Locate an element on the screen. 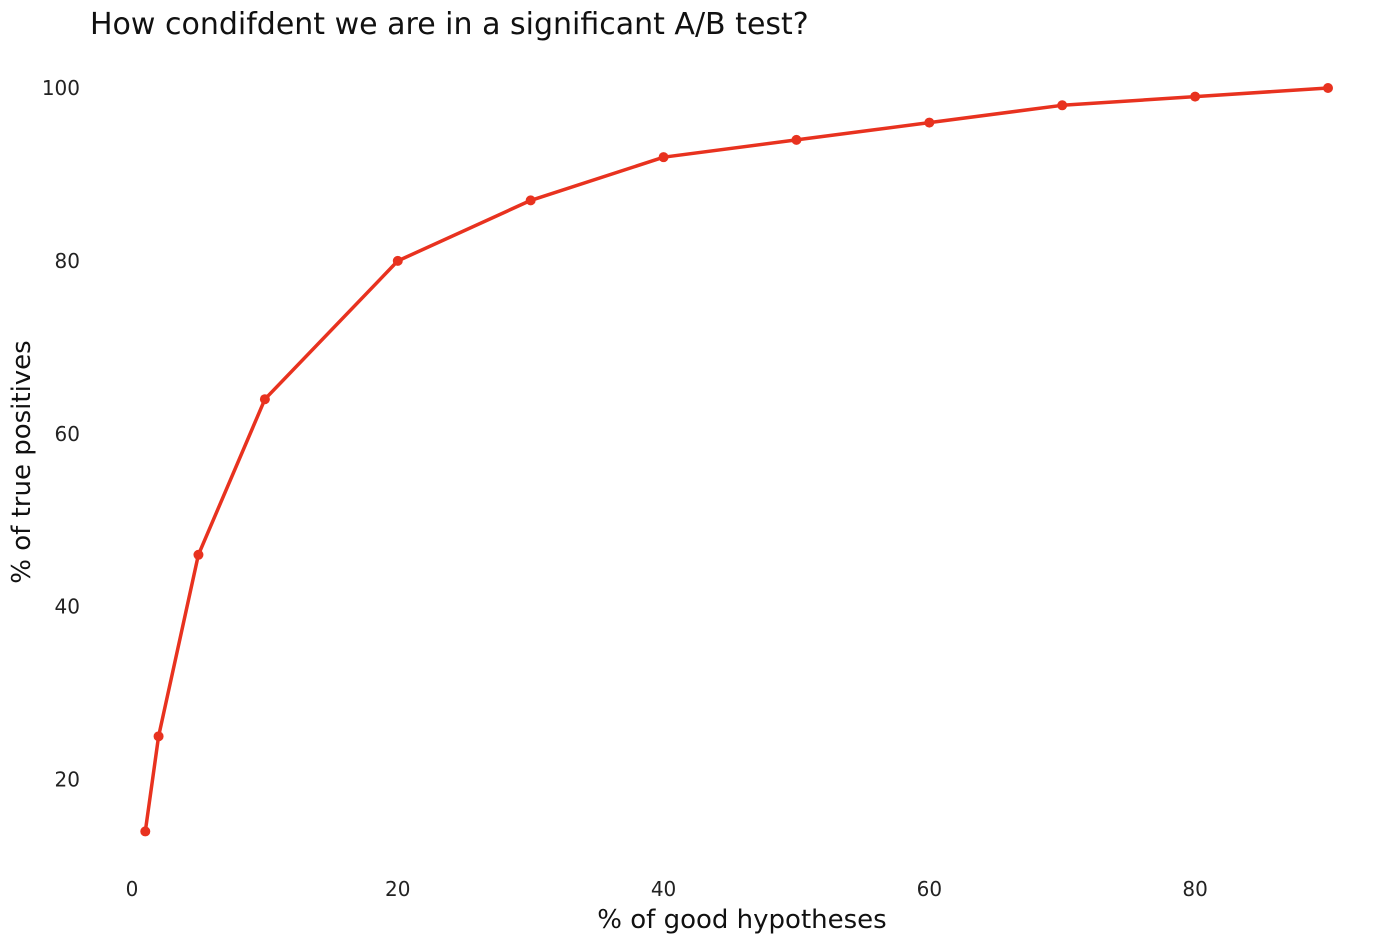 This screenshot has height=946, width=1400. y-axis-ticks: 20 40 60 80 100 is located at coordinates (61, 434).